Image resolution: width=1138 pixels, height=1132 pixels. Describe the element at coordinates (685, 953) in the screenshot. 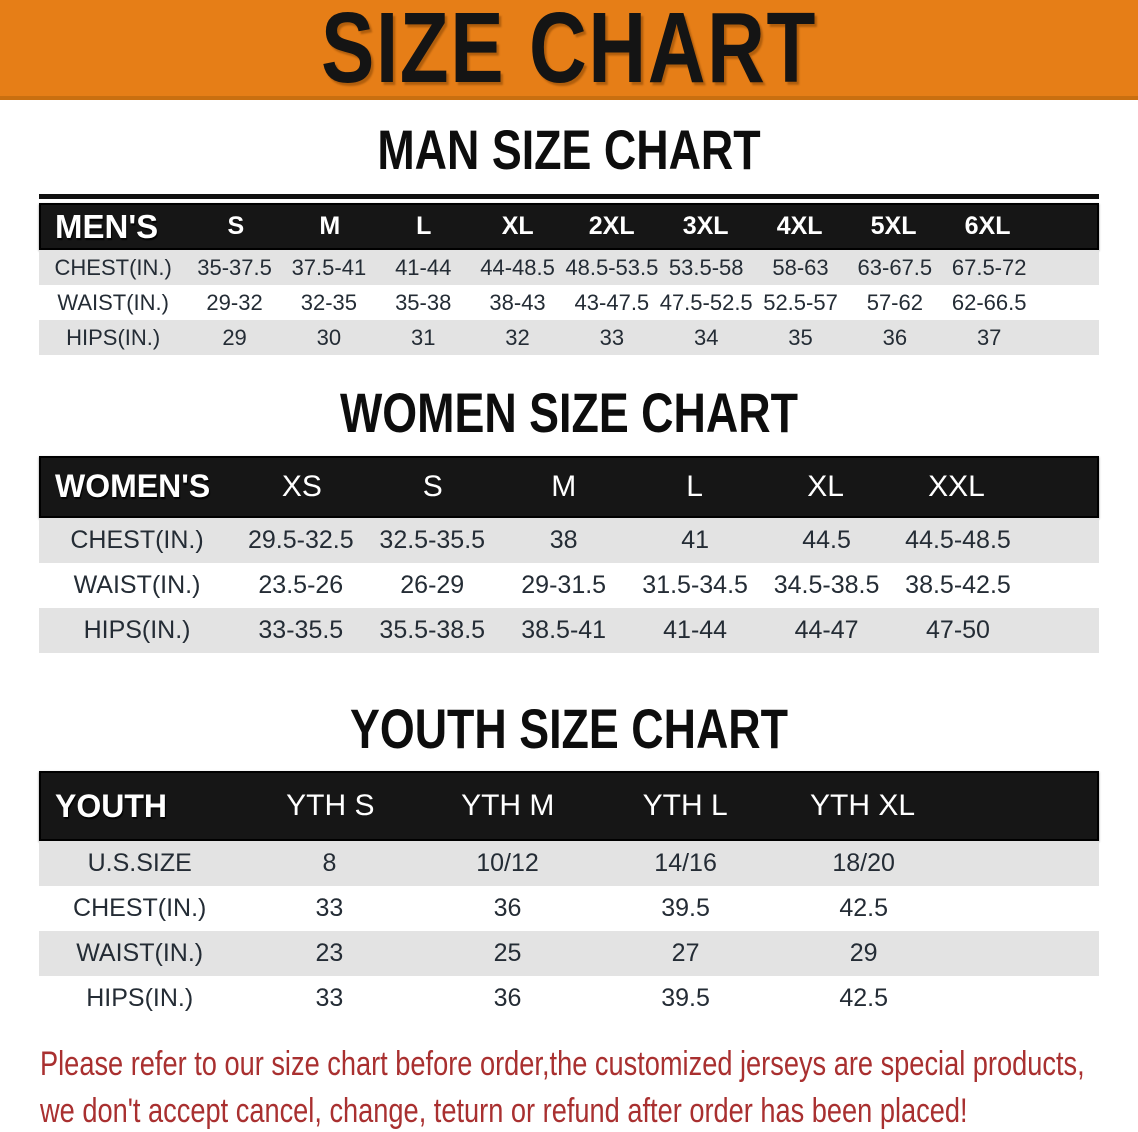

I see `measurement-value: 27` at that location.